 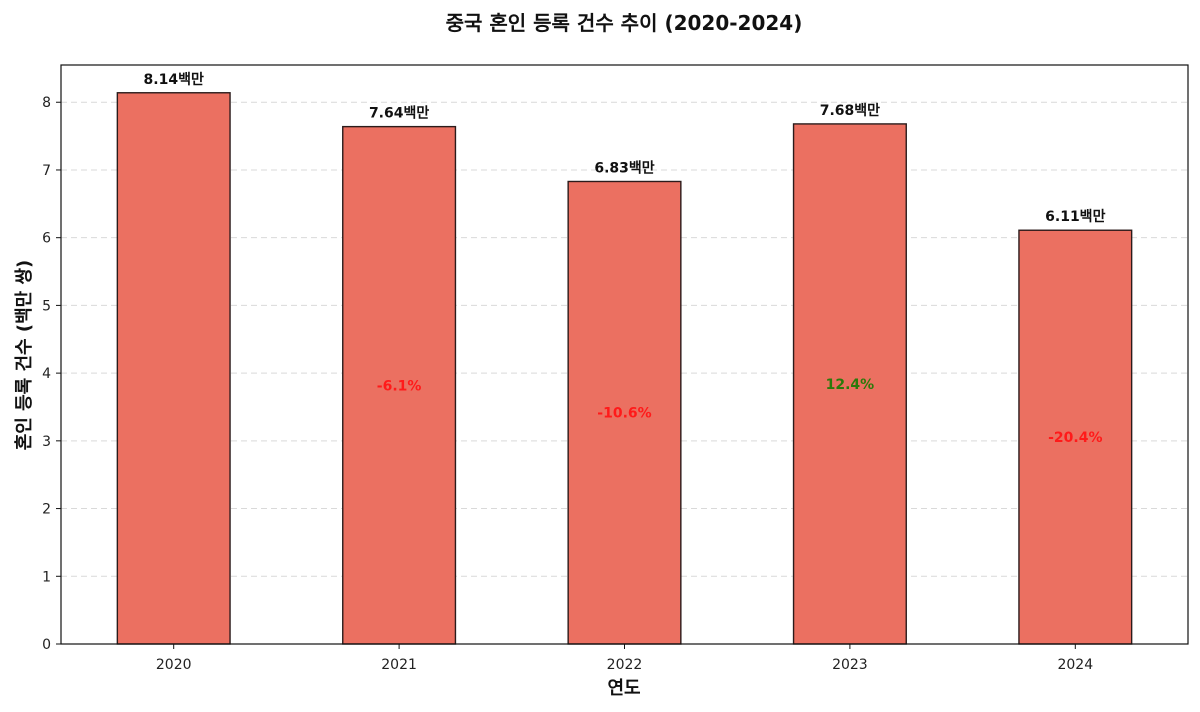 What do you see at coordinates (624, 168) in the screenshot?
I see `bar-value-label: 6.83백만` at bounding box center [624, 168].